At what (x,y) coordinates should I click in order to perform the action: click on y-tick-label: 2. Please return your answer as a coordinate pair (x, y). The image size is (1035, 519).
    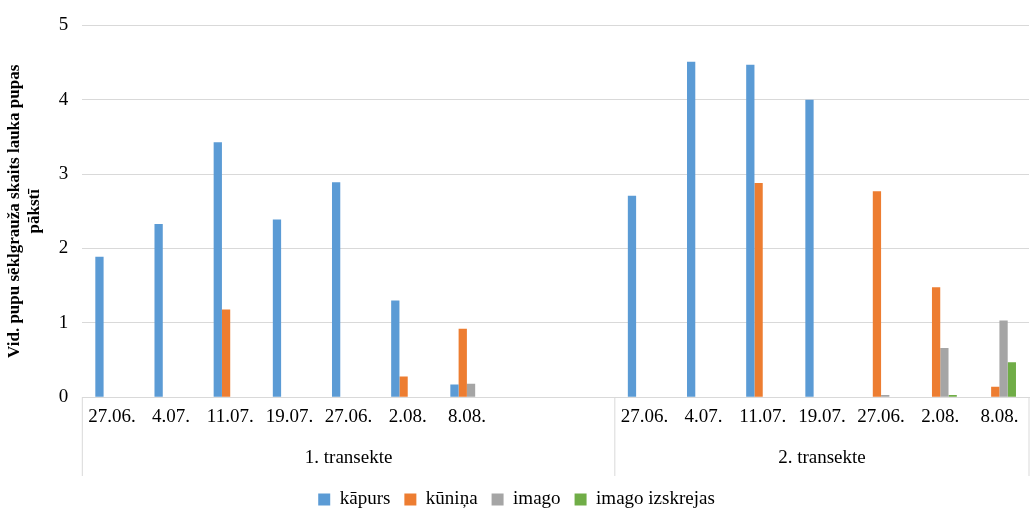
    Looking at the image, I should click on (63, 247).